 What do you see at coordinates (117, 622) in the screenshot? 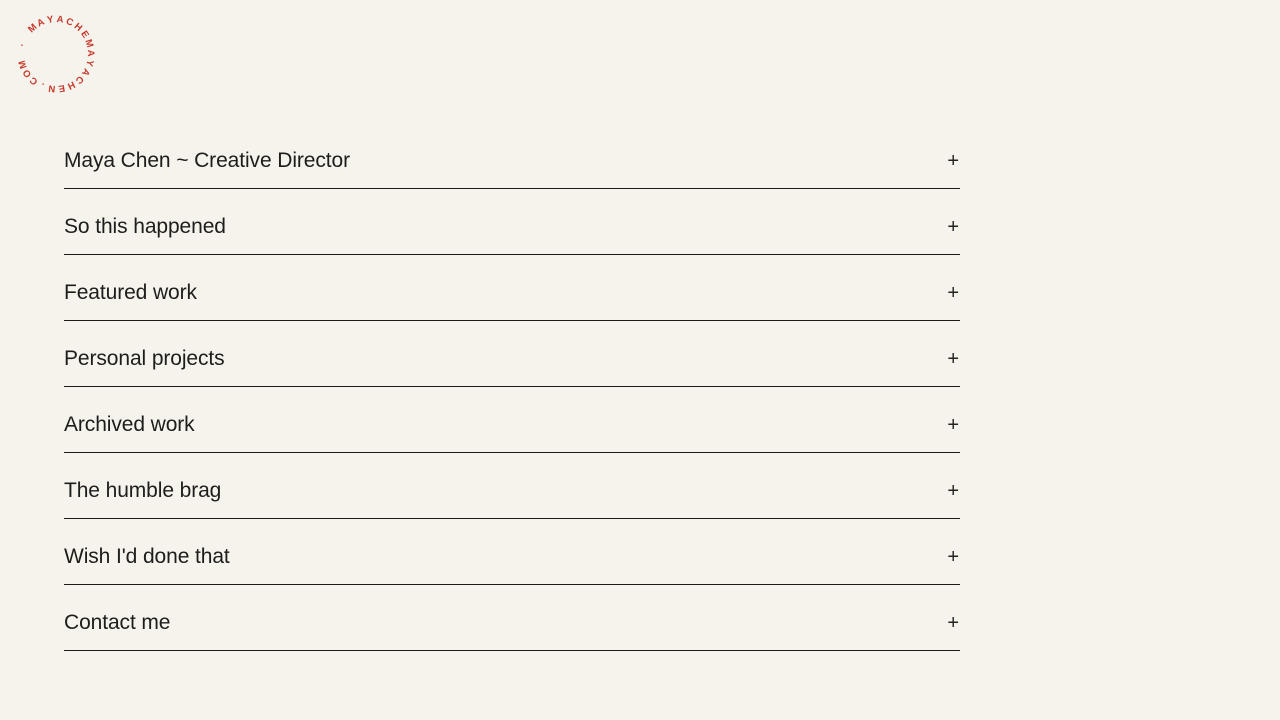
I see `accordion-item-label: Contact me` at bounding box center [117, 622].